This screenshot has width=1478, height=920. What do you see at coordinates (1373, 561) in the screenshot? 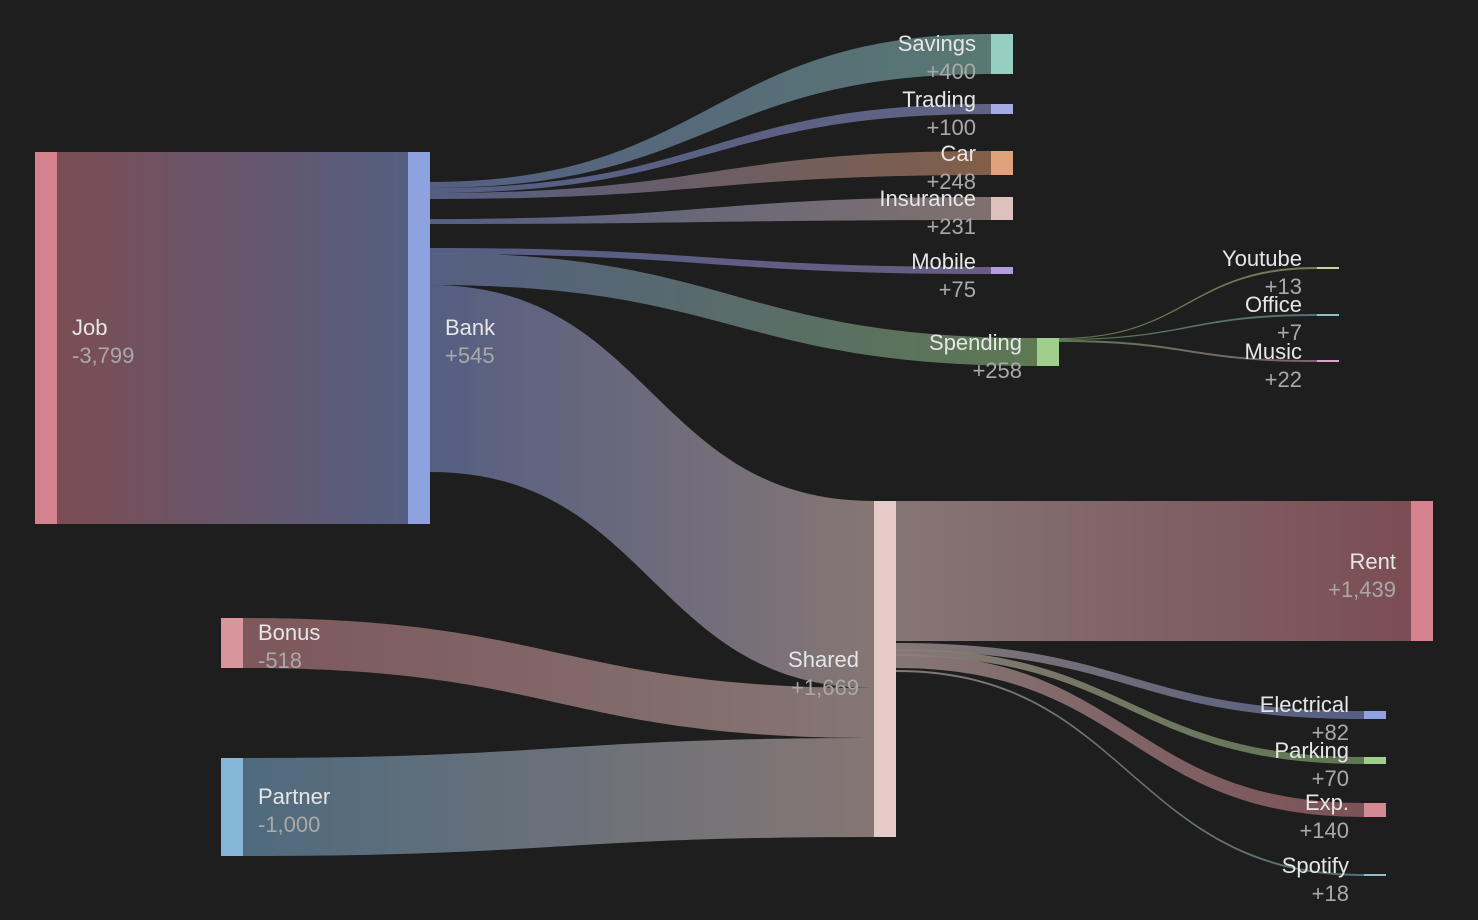
I see `node-label-rent: Rent` at bounding box center [1373, 561].